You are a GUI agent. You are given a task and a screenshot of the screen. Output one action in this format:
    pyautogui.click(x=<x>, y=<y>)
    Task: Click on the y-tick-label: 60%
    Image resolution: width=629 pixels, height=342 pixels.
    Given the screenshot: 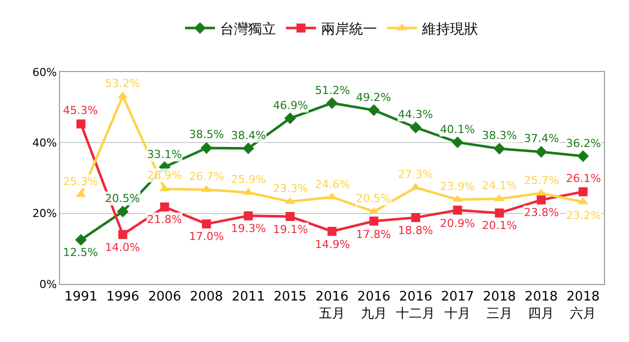 What is the action you would take?
    pyautogui.click(x=44, y=72)
    